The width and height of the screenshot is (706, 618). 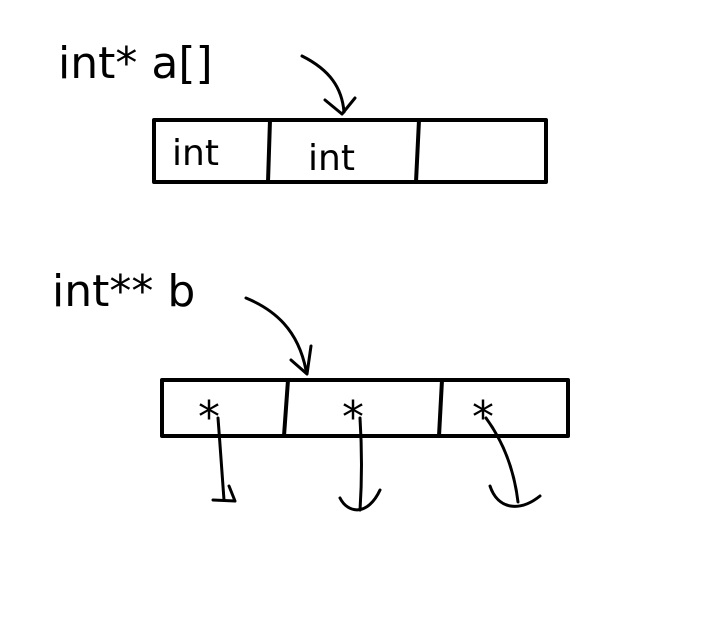 What do you see at coordinates (483, 417) in the screenshot?
I see `array-b-cell-3: *` at bounding box center [483, 417].